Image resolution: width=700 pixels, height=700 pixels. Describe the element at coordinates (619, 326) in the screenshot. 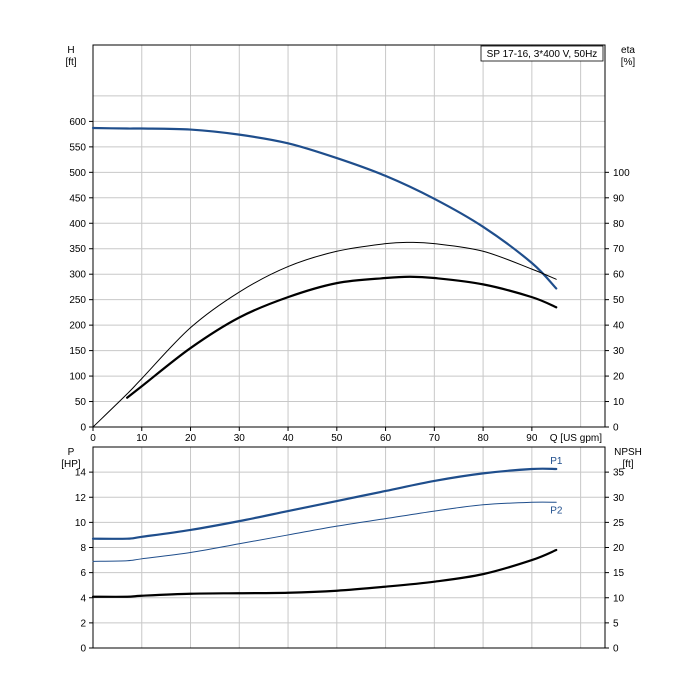

I see `top-right-tick-label-40: 40` at that location.